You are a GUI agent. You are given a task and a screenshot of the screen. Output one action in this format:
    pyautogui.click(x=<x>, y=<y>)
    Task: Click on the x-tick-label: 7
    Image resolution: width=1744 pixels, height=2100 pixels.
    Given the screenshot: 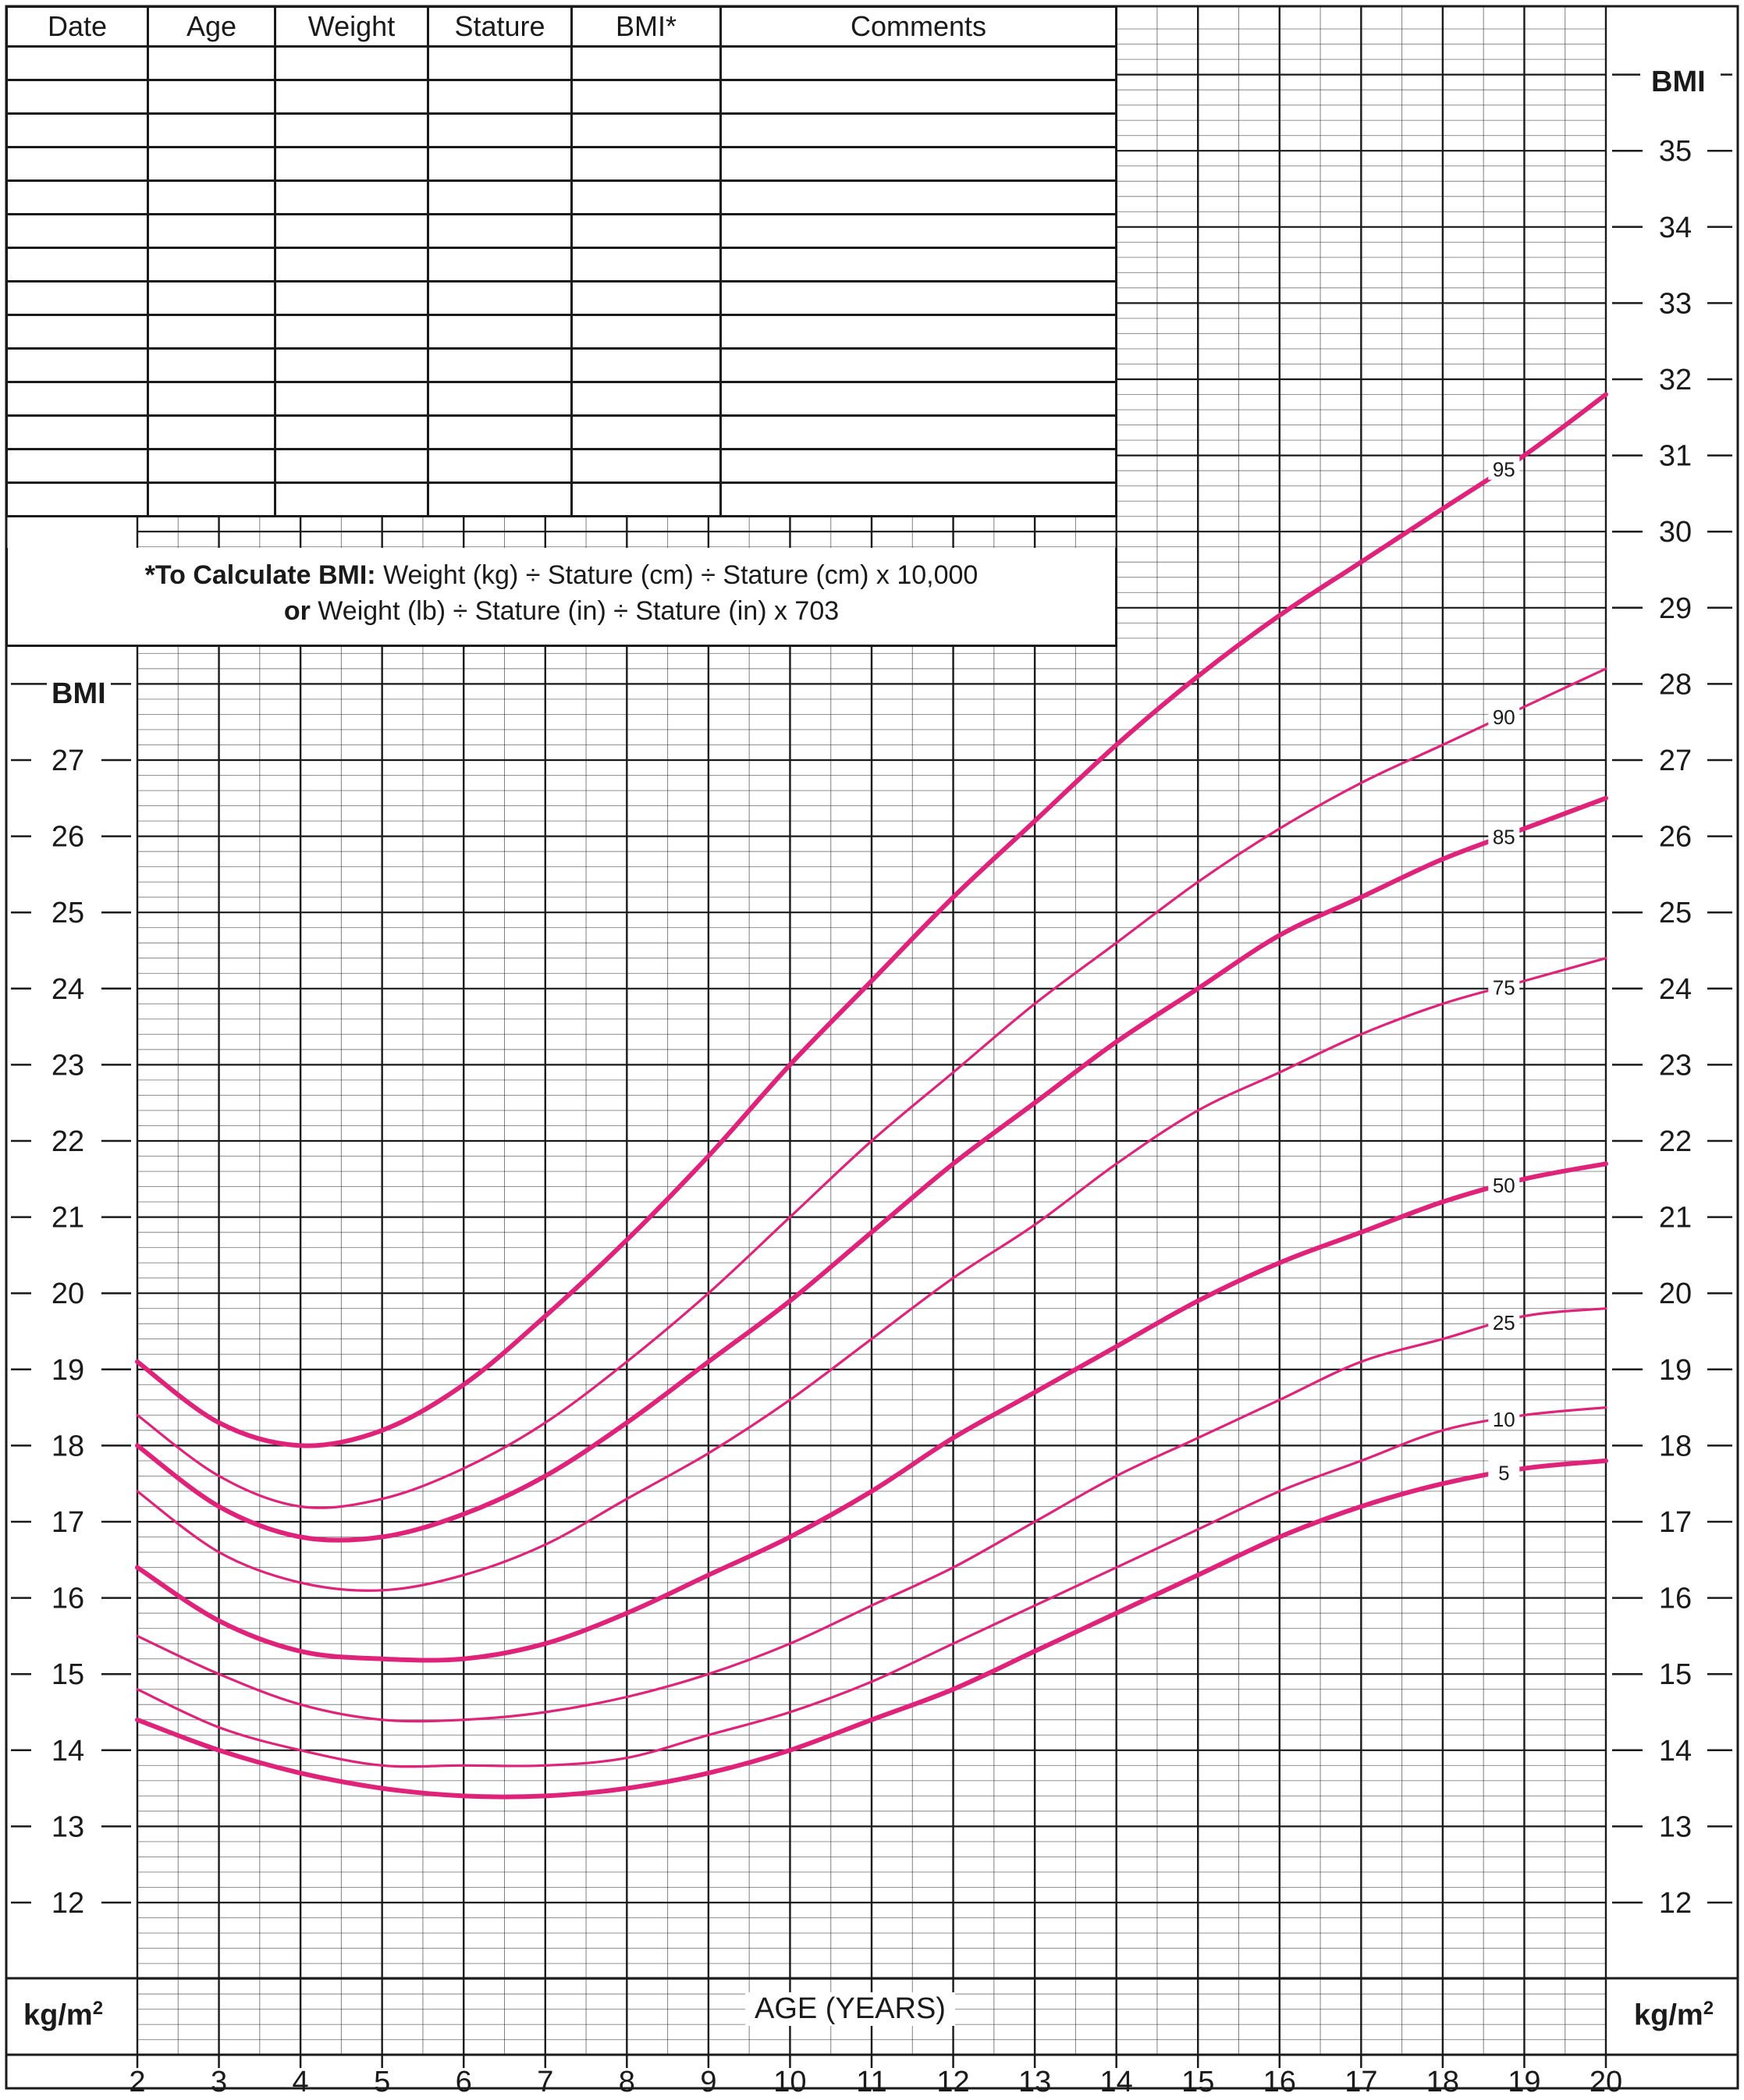 What is the action you would take?
    pyautogui.click(x=545, y=2082)
    